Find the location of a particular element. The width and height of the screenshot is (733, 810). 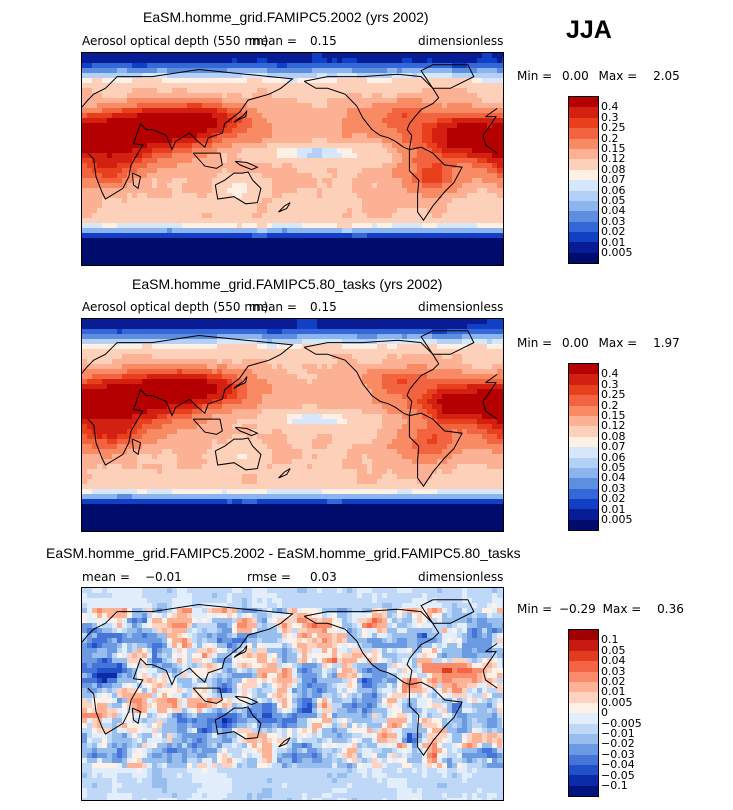

colorbar-tick-label: 0.05 is located at coordinates (613, 200).